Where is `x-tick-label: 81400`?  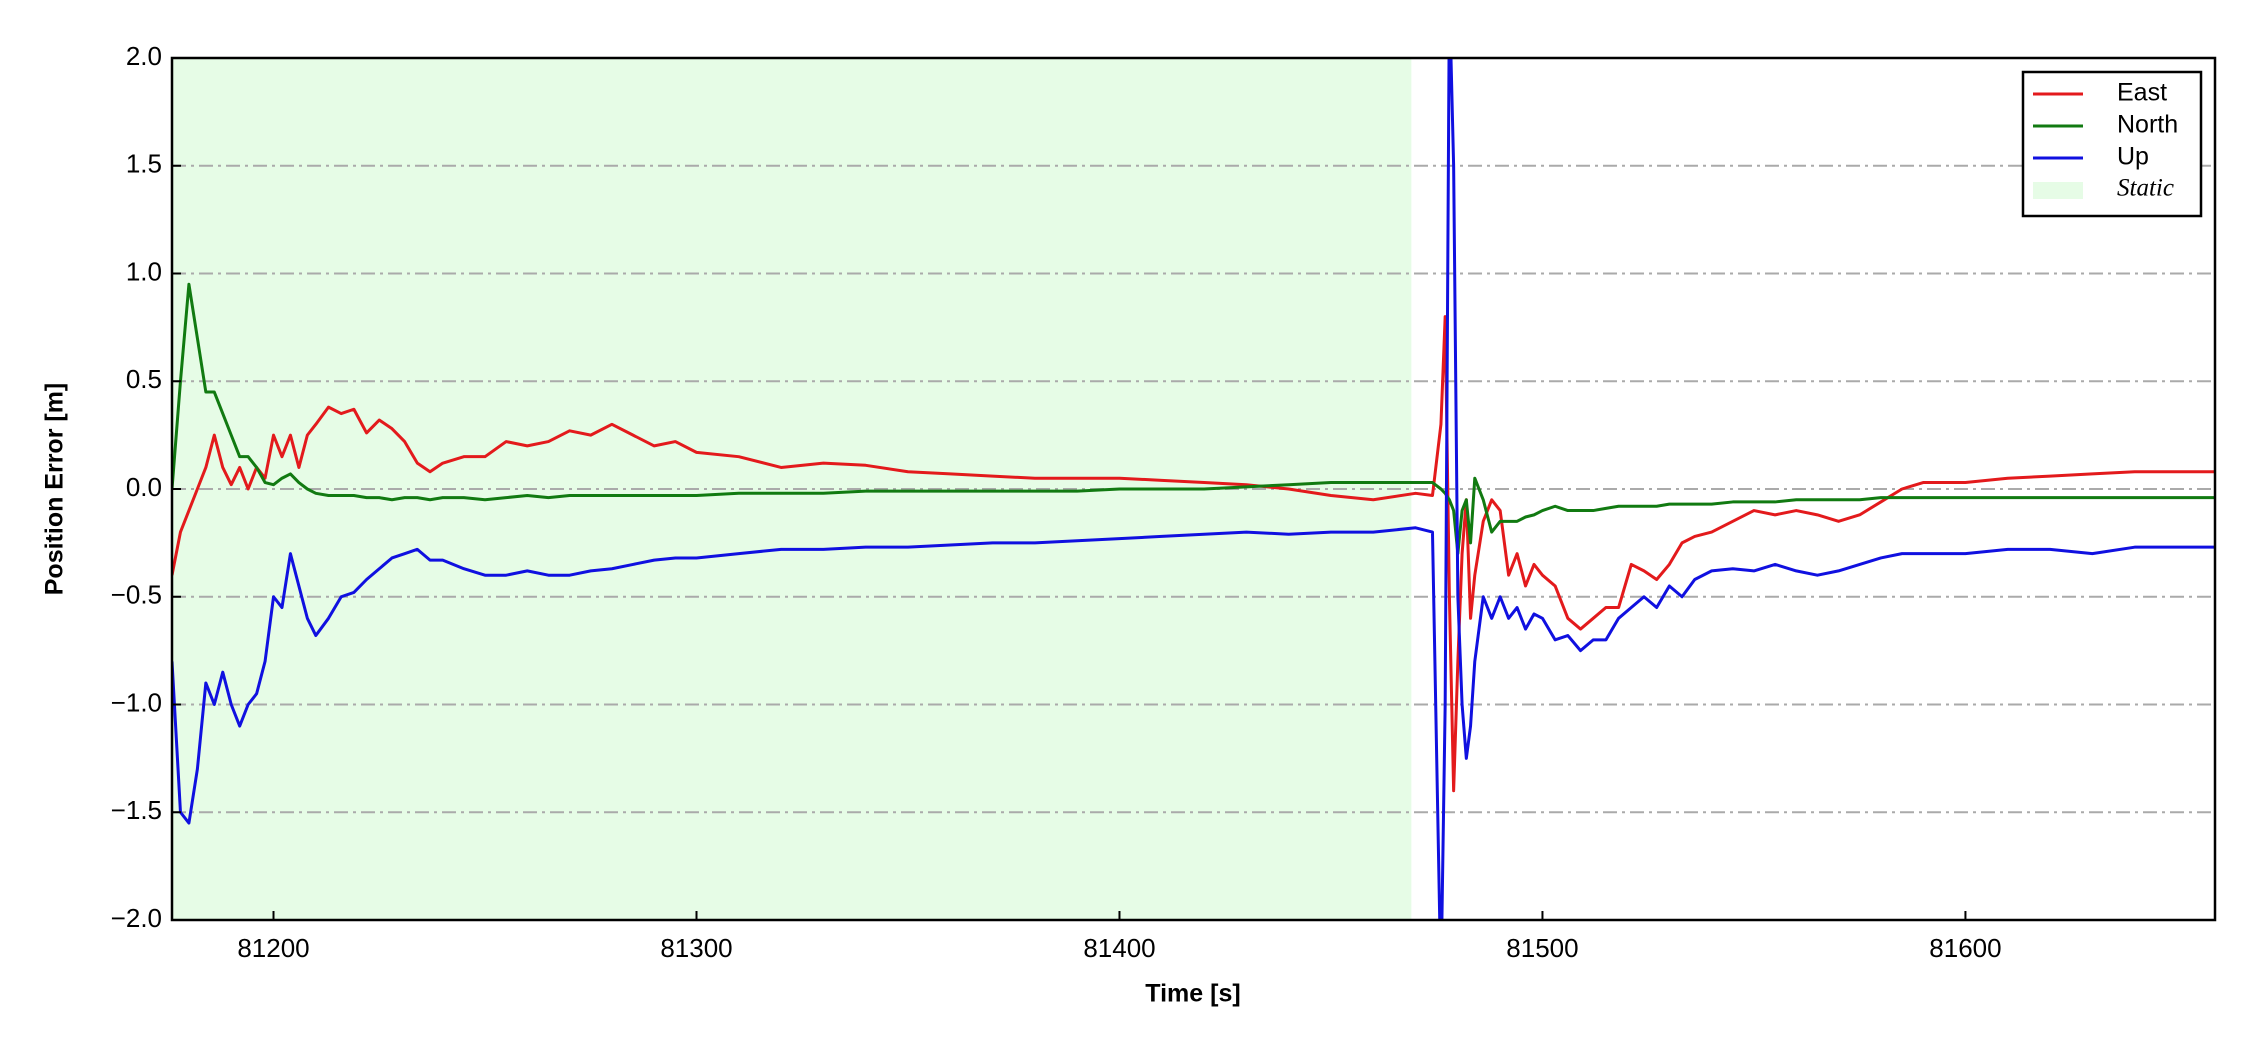 x-tick-label: 81400 is located at coordinates (1119, 948).